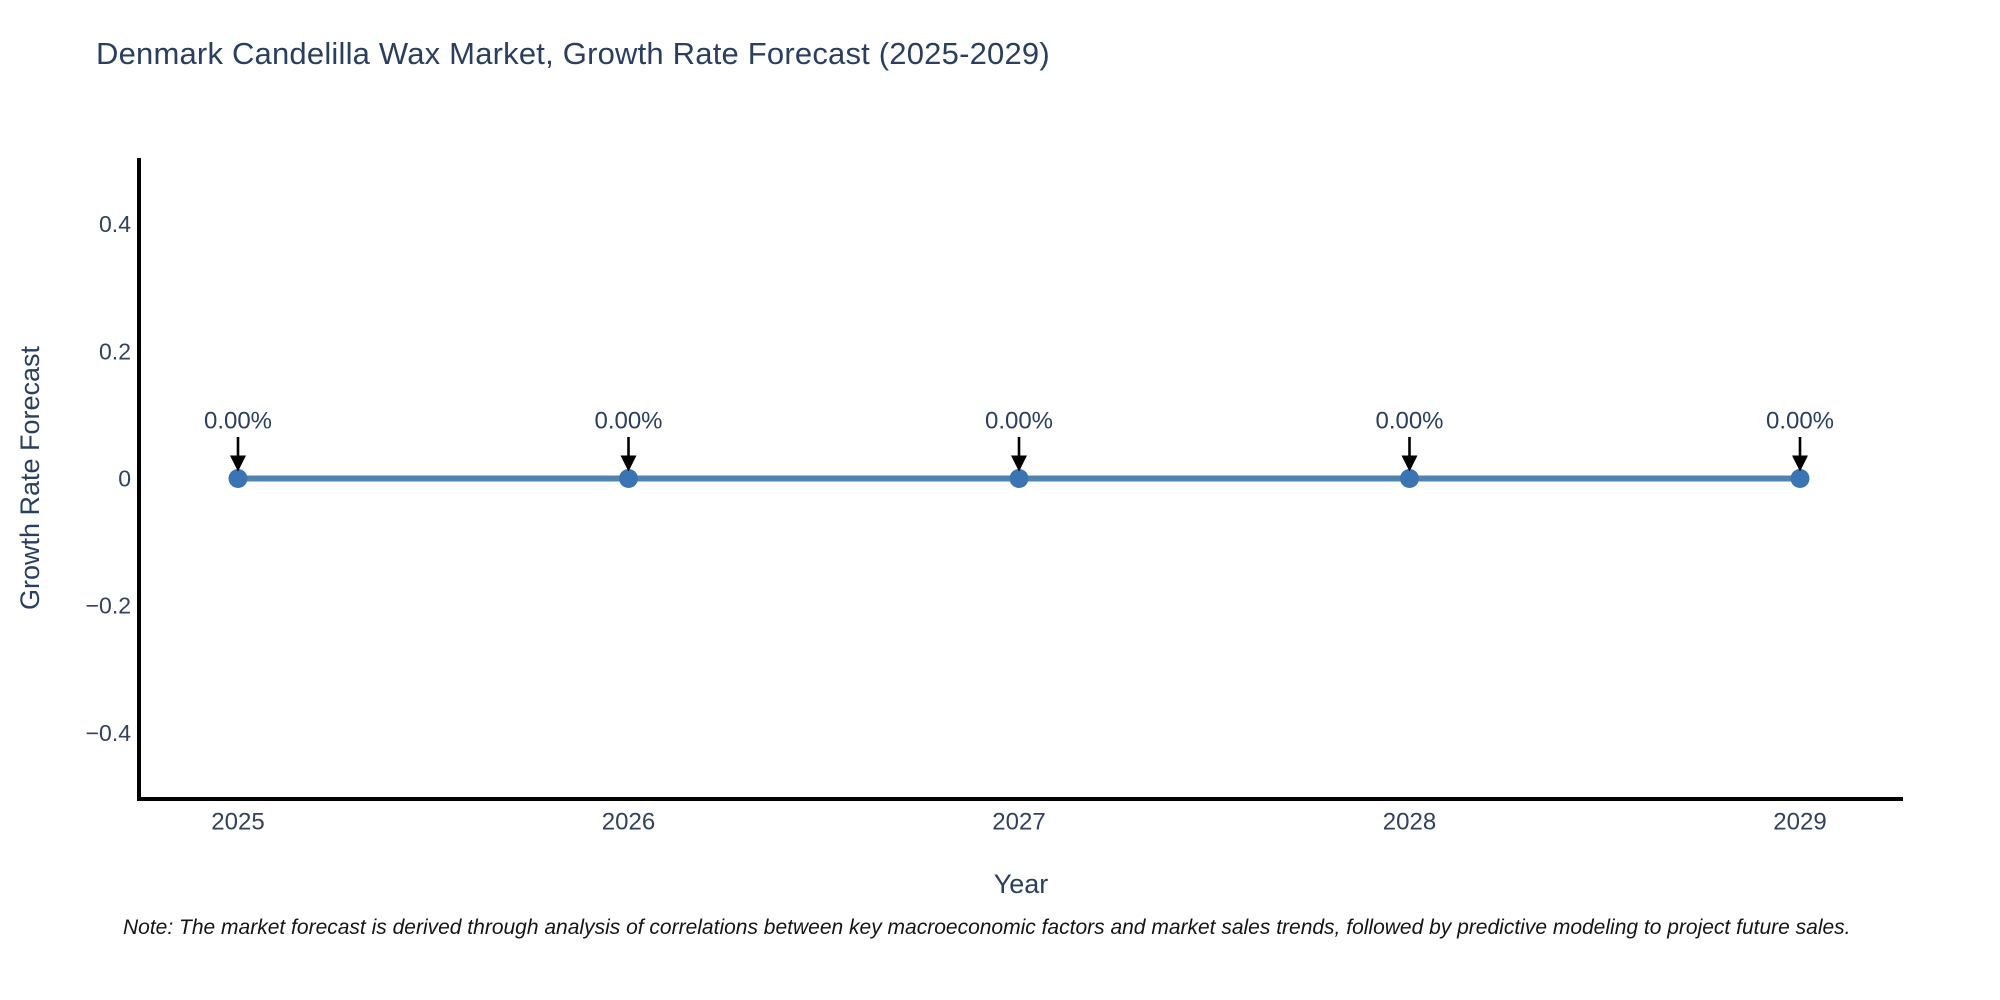  What do you see at coordinates (115, 351) in the screenshot?
I see `y-tick-label: 0.2` at bounding box center [115, 351].